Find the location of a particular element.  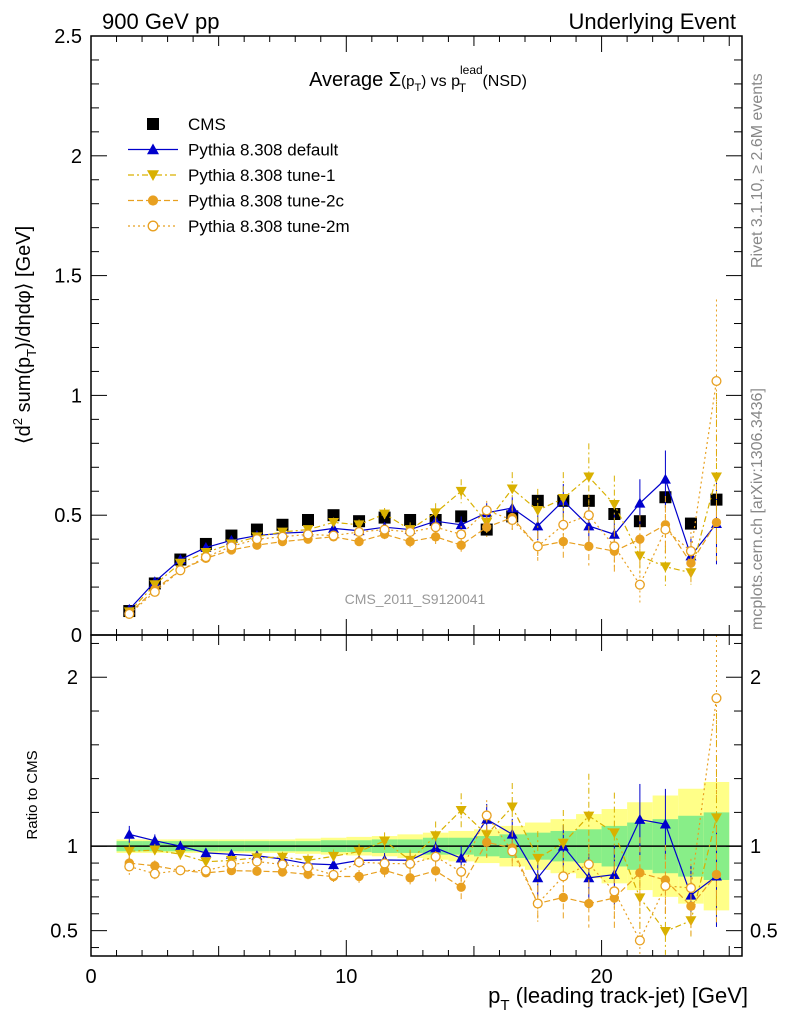

ratio-y-tick-label-right: 1 is located at coordinates (755, 847).